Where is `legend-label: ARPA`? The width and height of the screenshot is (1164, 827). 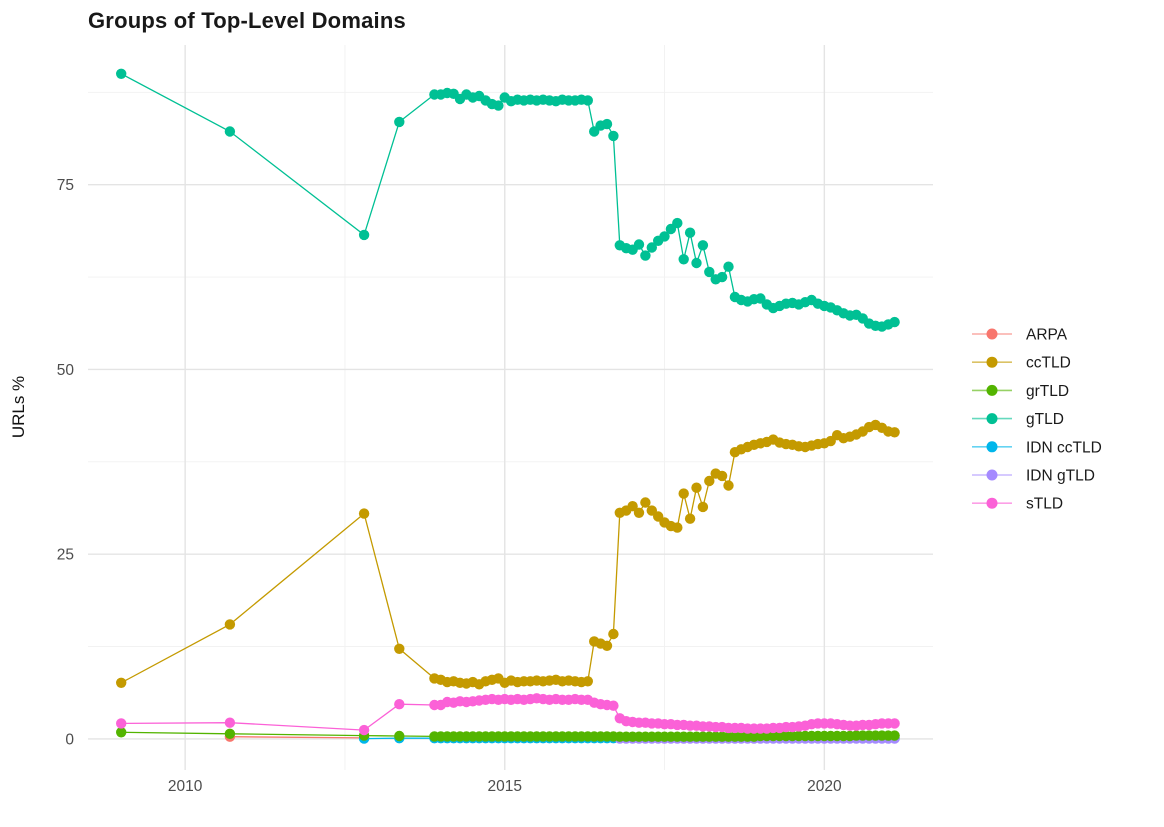 legend-label: ARPA is located at coordinates (1047, 335).